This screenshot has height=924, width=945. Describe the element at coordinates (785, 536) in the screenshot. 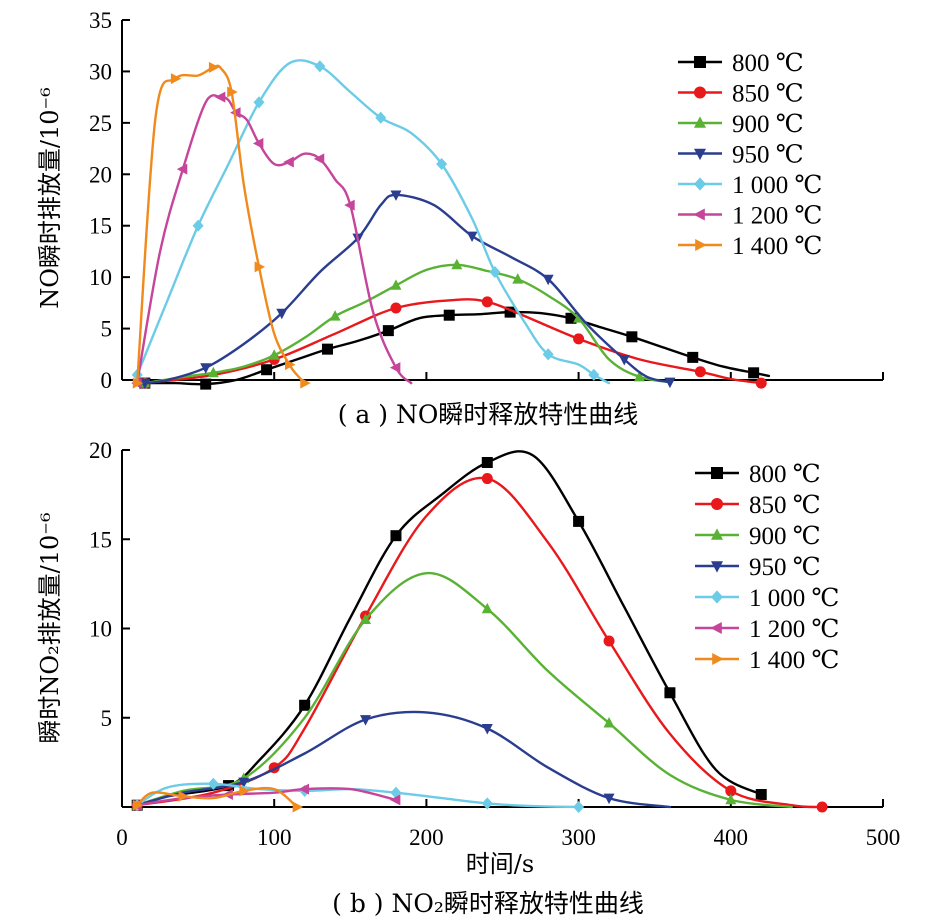

I see `legend-label: 900 ℃` at that location.